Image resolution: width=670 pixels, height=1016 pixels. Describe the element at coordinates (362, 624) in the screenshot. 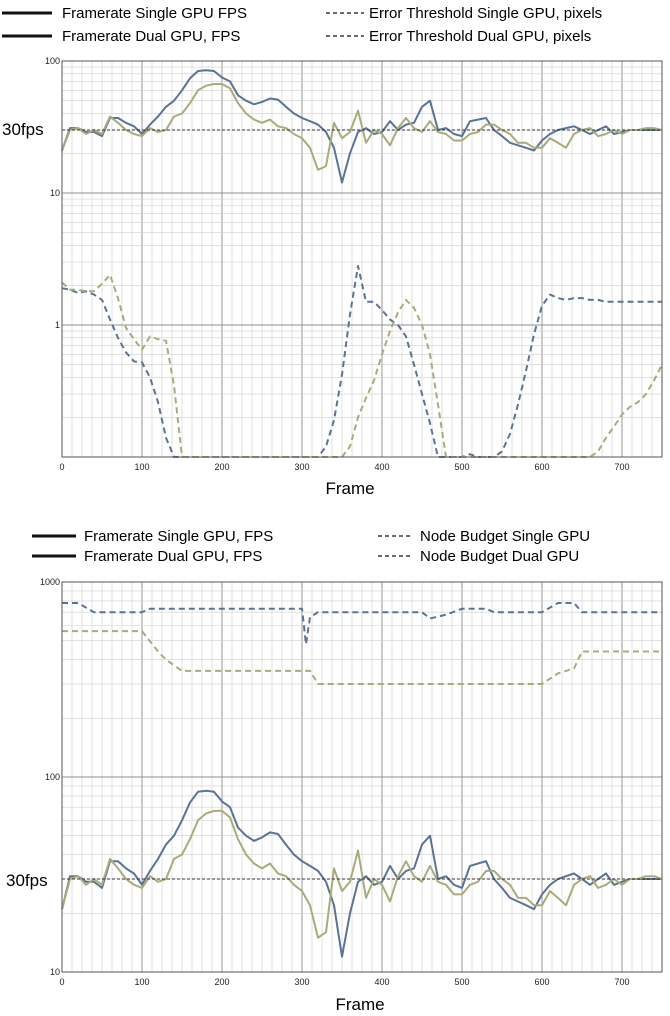

I see `series-line-node-budget-single-gpu` at that location.